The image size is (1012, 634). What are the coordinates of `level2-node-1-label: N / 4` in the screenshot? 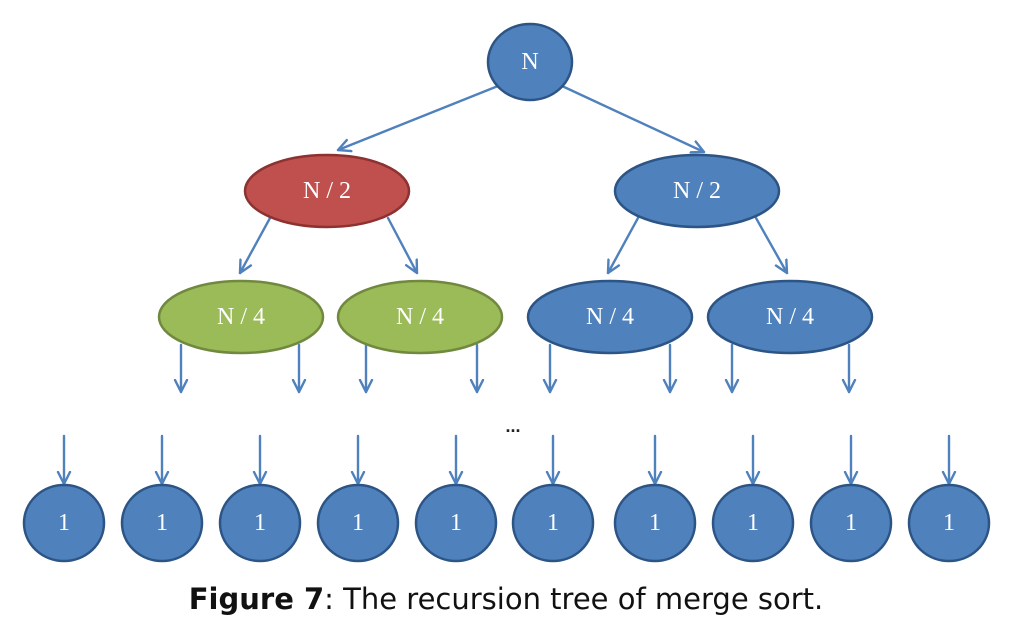 It's located at (241, 317).